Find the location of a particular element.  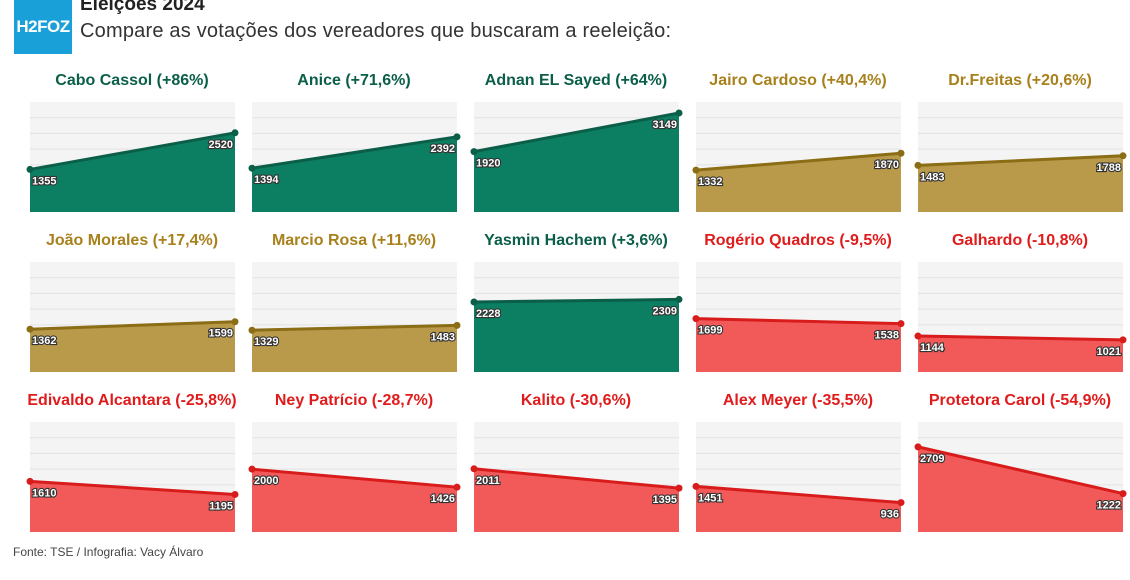

area-chart: 1699 1538 is located at coordinates (798, 317).